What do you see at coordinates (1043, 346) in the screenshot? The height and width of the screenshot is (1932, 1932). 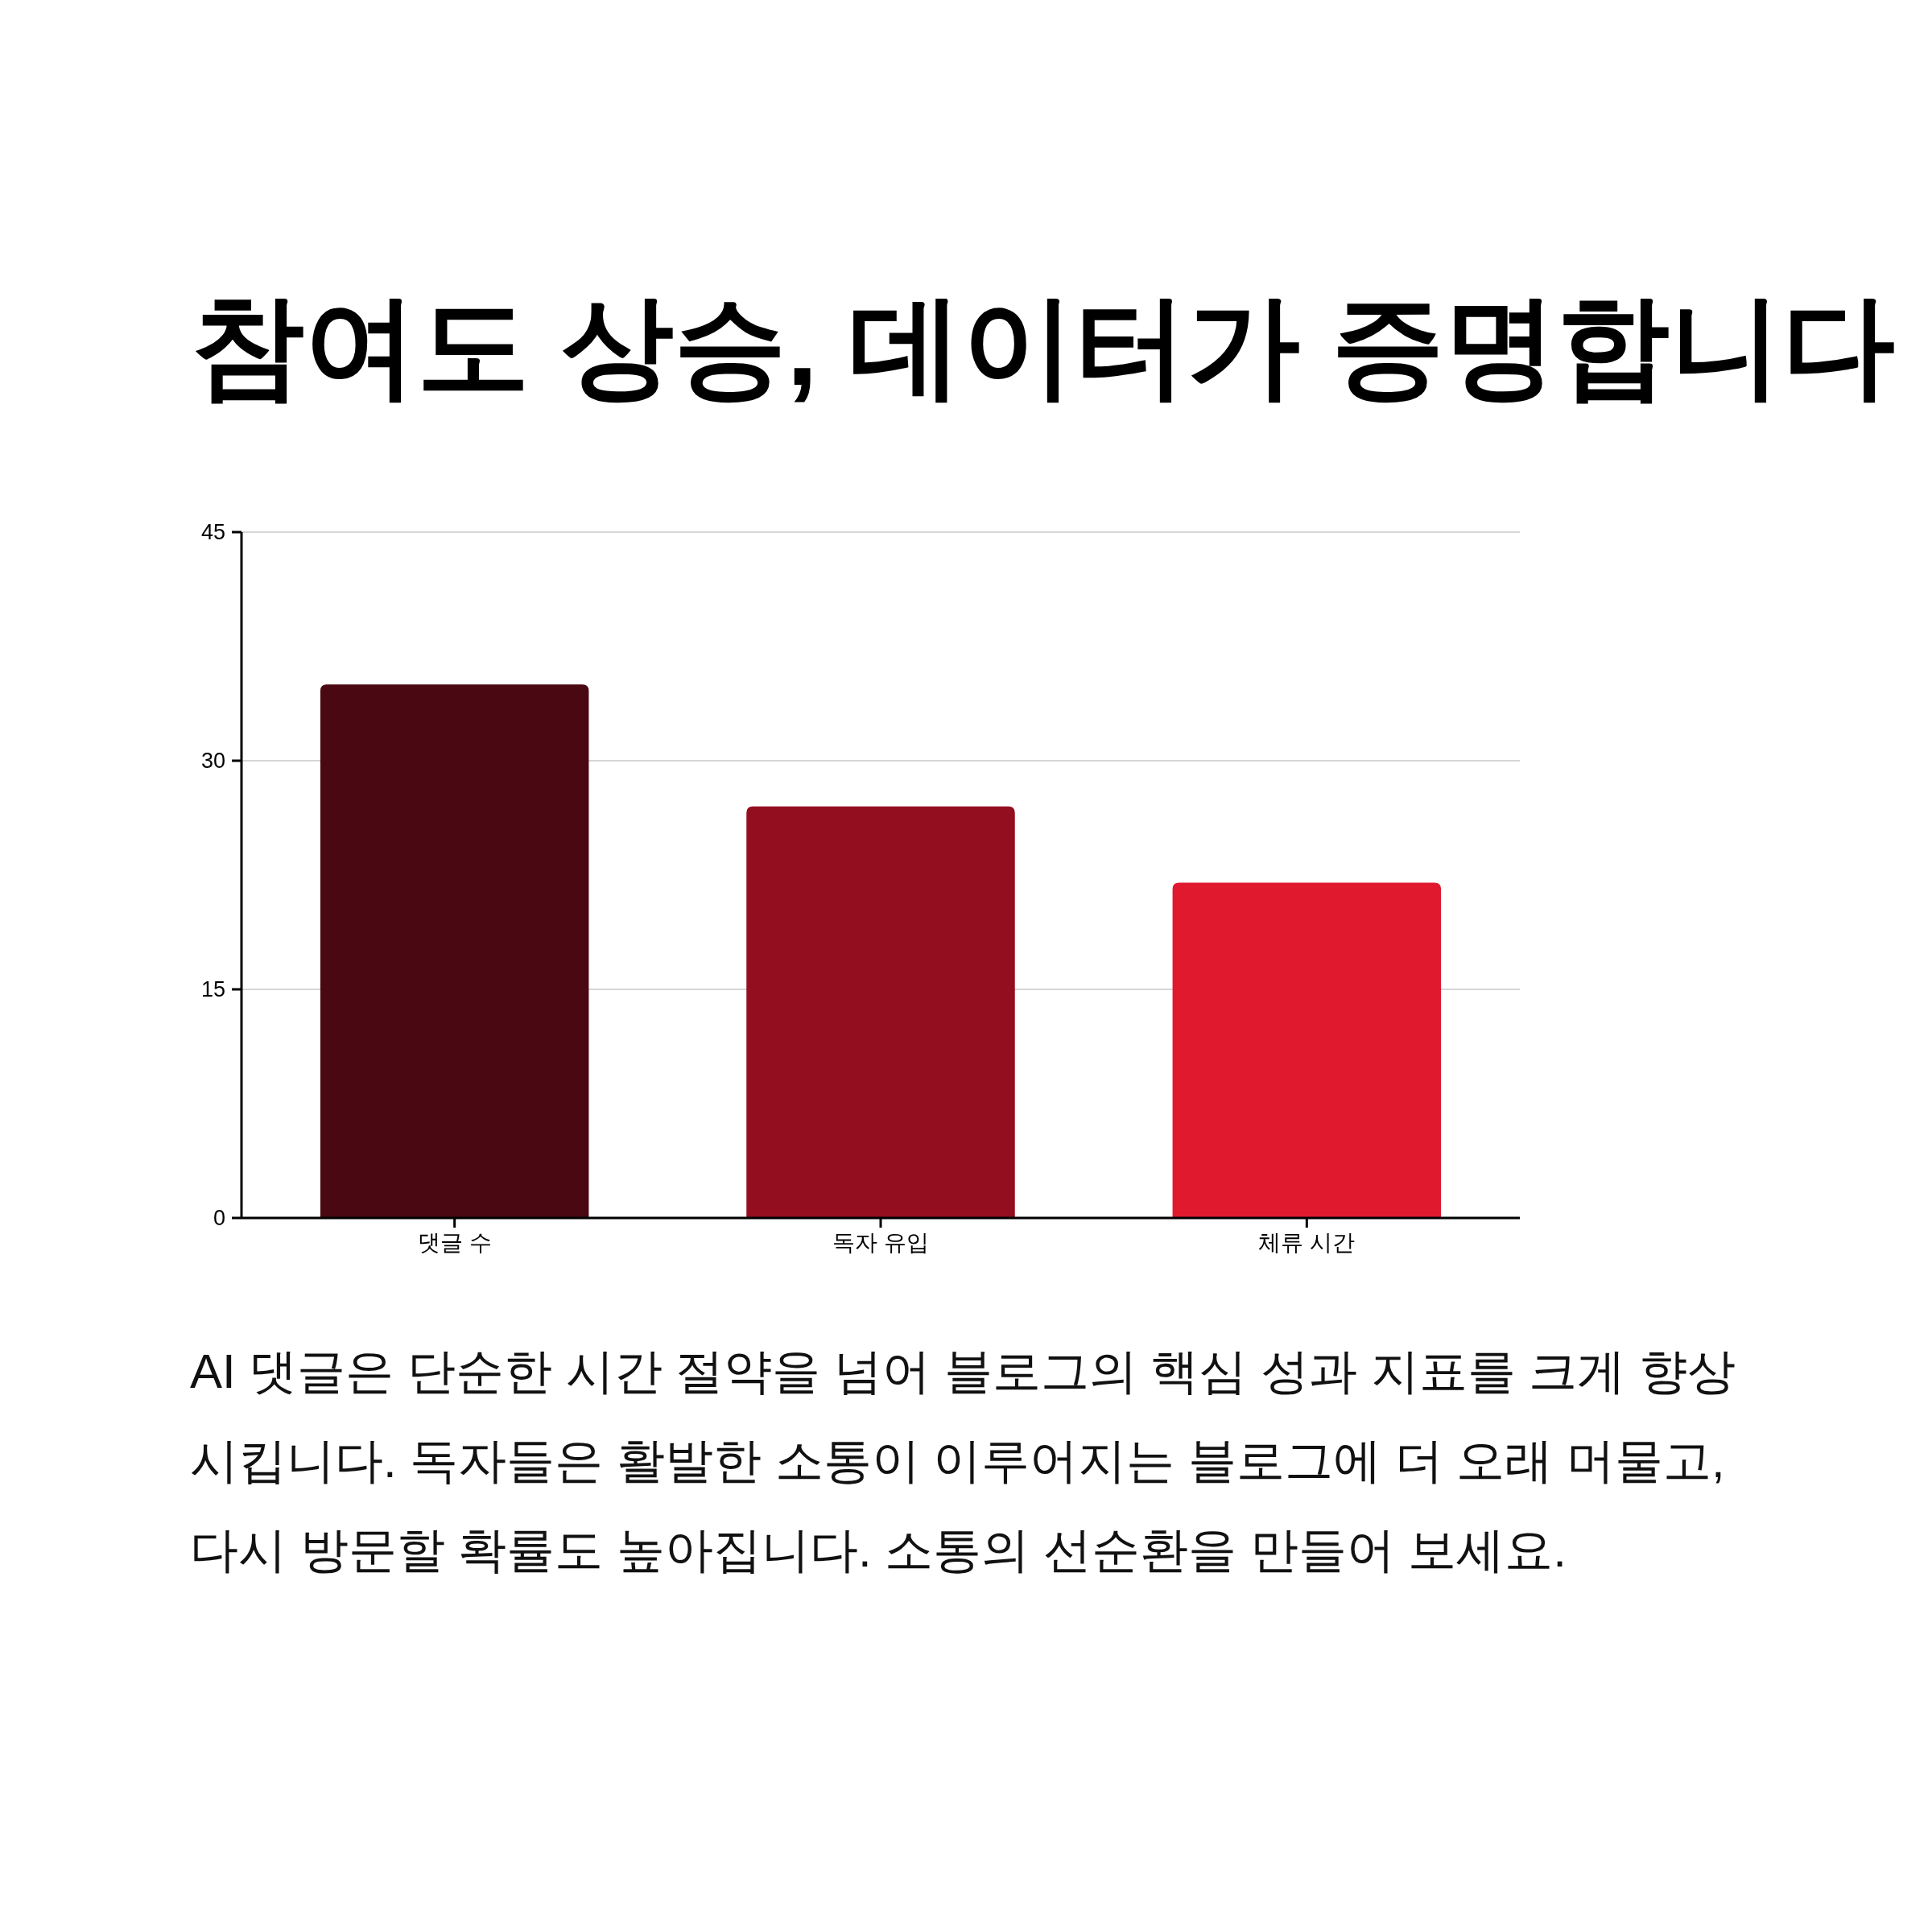 I see `chart-title: 참여도 상승, 데이터가 증명합니다` at bounding box center [1043, 346].